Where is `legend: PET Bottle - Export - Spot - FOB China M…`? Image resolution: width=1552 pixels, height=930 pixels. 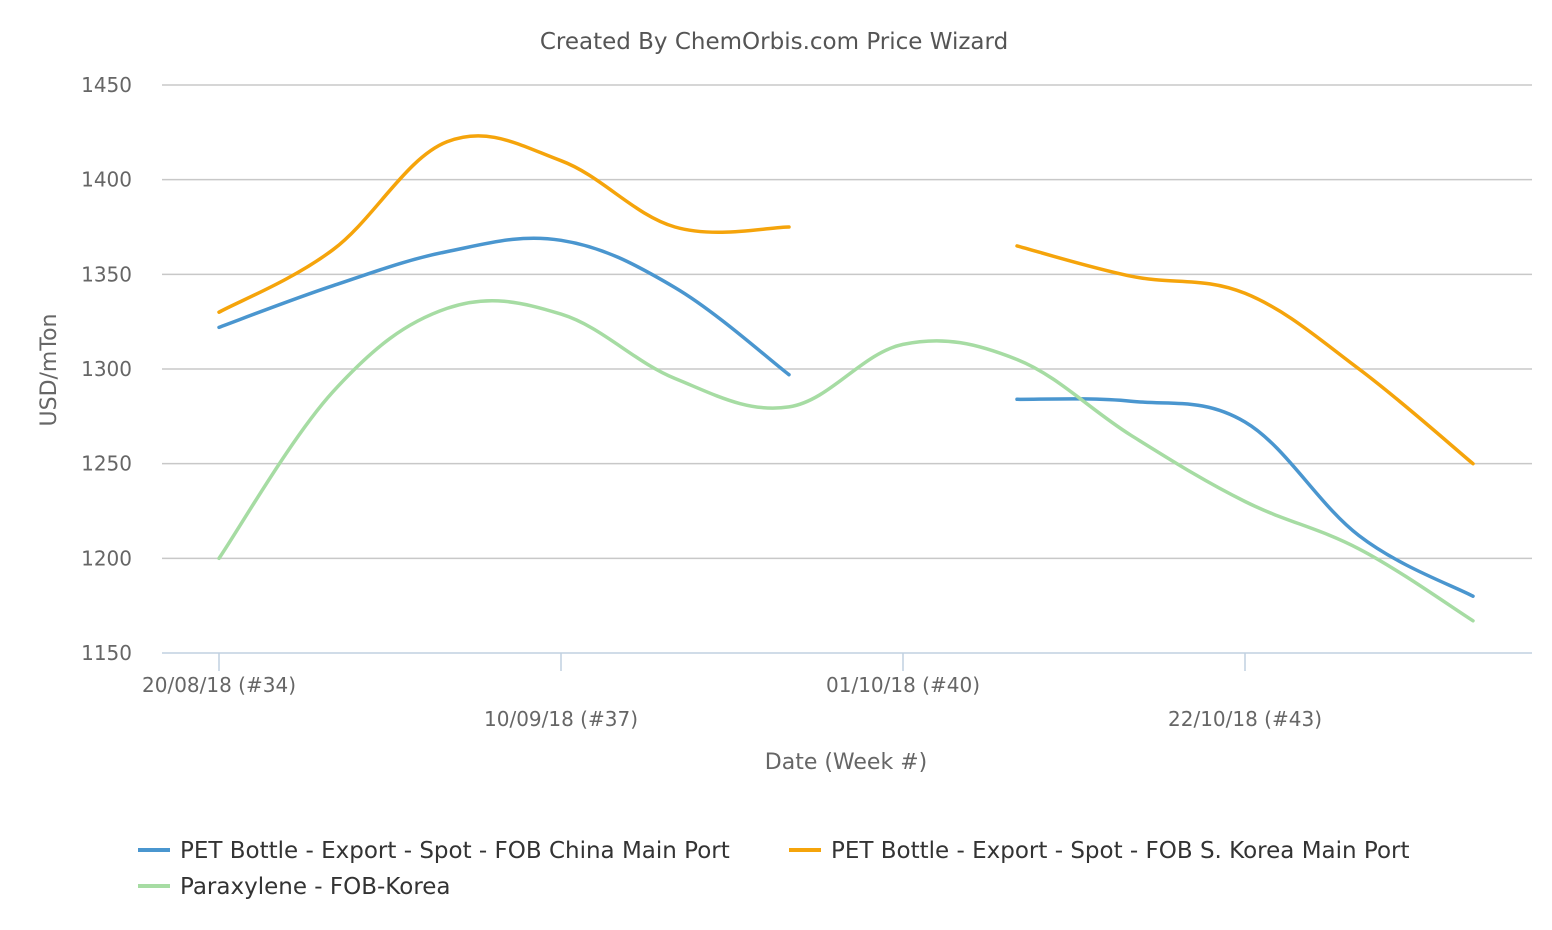 legend: PET Bottle - Export - Spot - FOB China M… is located at coordinates (774, 869).